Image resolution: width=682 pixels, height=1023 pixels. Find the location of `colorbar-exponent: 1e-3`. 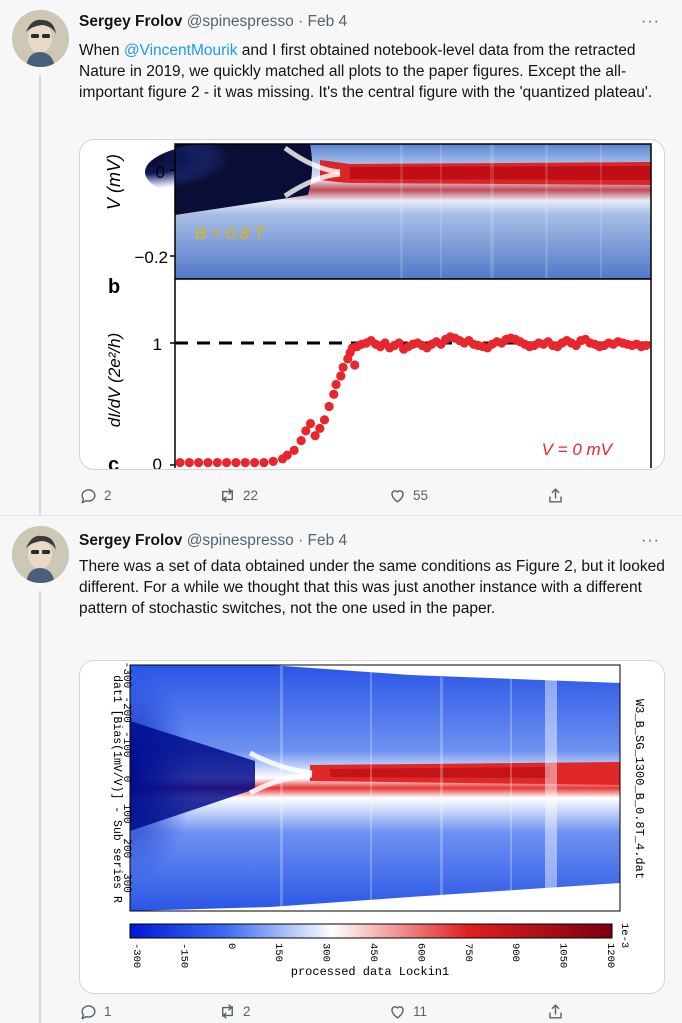

colorbar-exponent: 1e-3 is located at coordinates (624, 935).